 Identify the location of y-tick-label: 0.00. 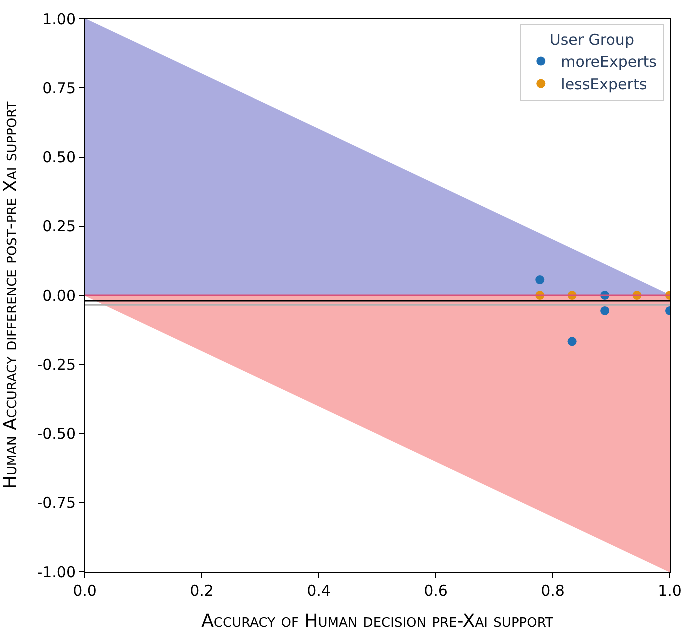
(59, 295).